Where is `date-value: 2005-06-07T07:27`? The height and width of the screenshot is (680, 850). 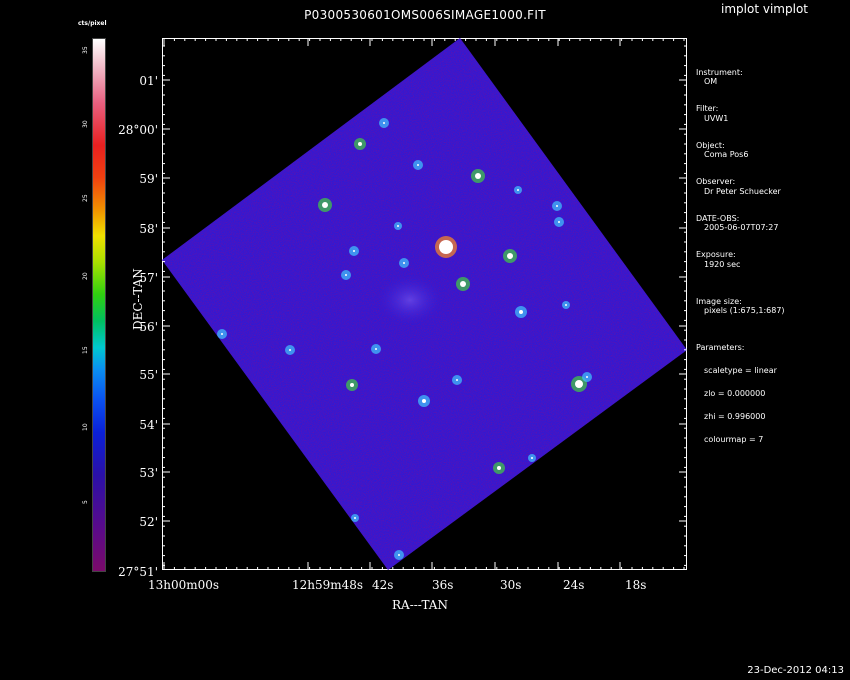 date-value: 2005-06-07T07:27 is located at coordinates (741, 227).